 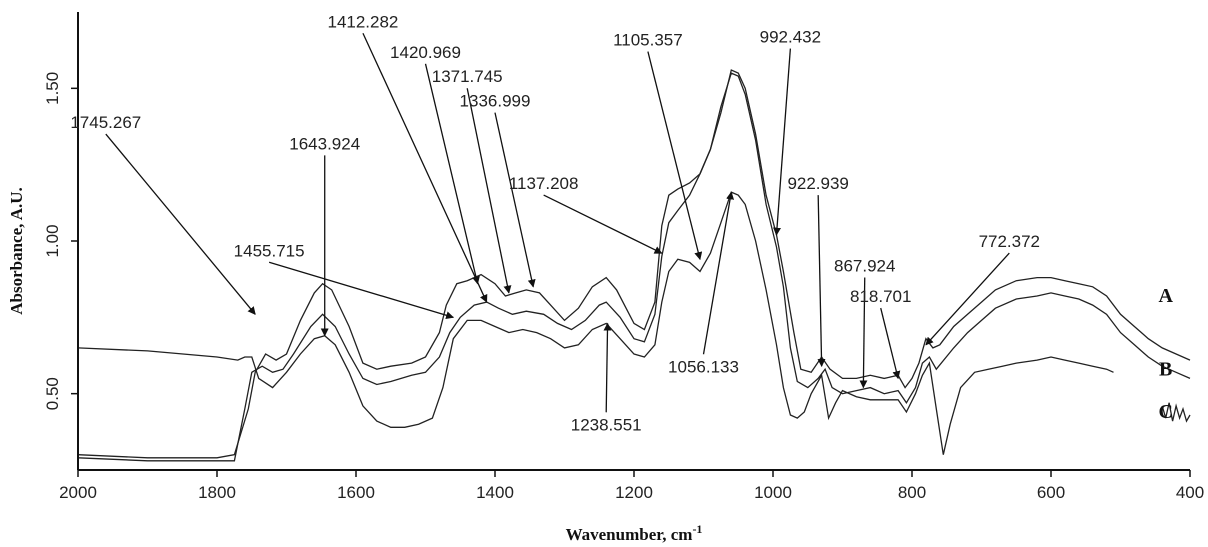 I want to click on x-tick-label-800: 800, so click(x=912, y=492).